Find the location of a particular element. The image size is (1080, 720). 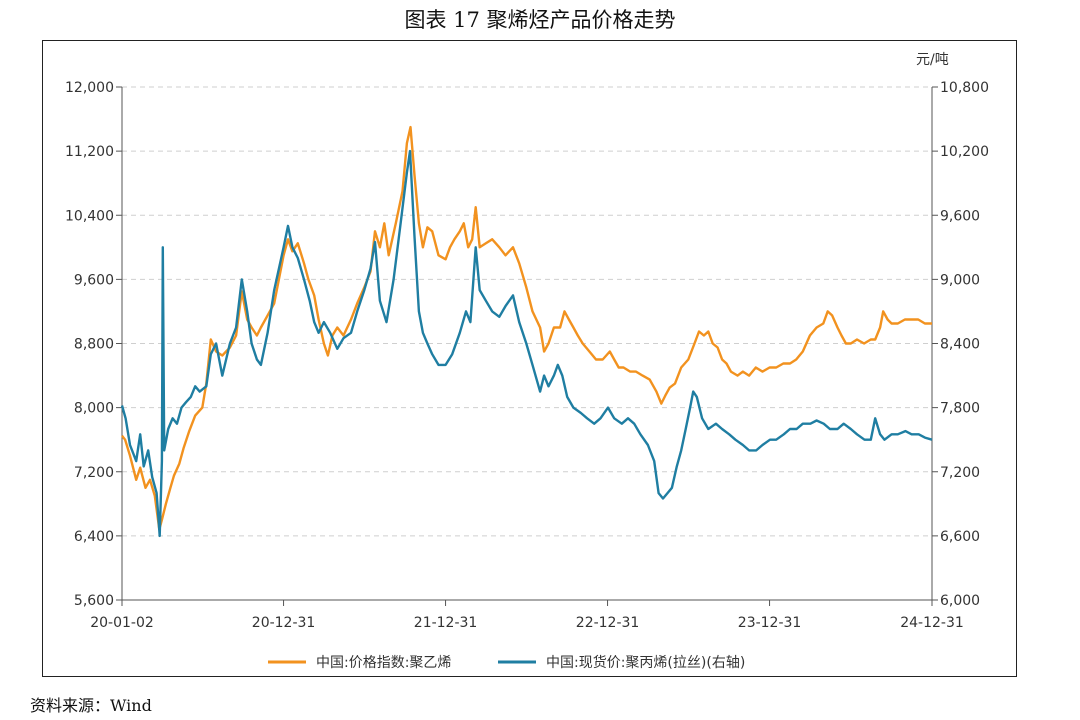

x-axis-tick-label: 24-12-31 is located at coordinates (932, 623).